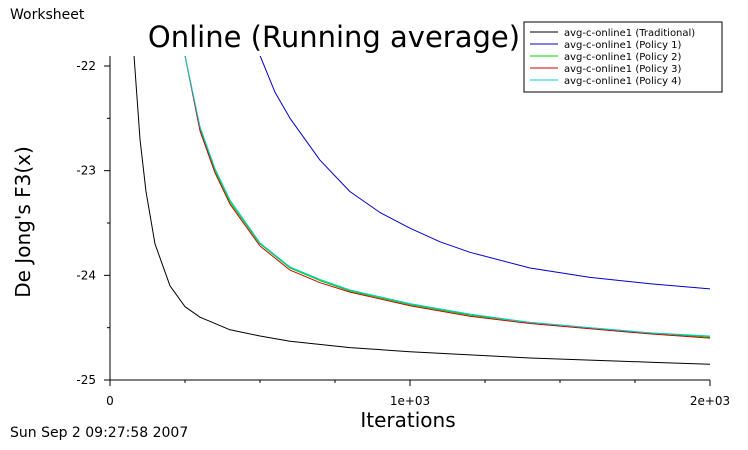  I want to click on x-axis-label: Iterations, so click(407, 420).